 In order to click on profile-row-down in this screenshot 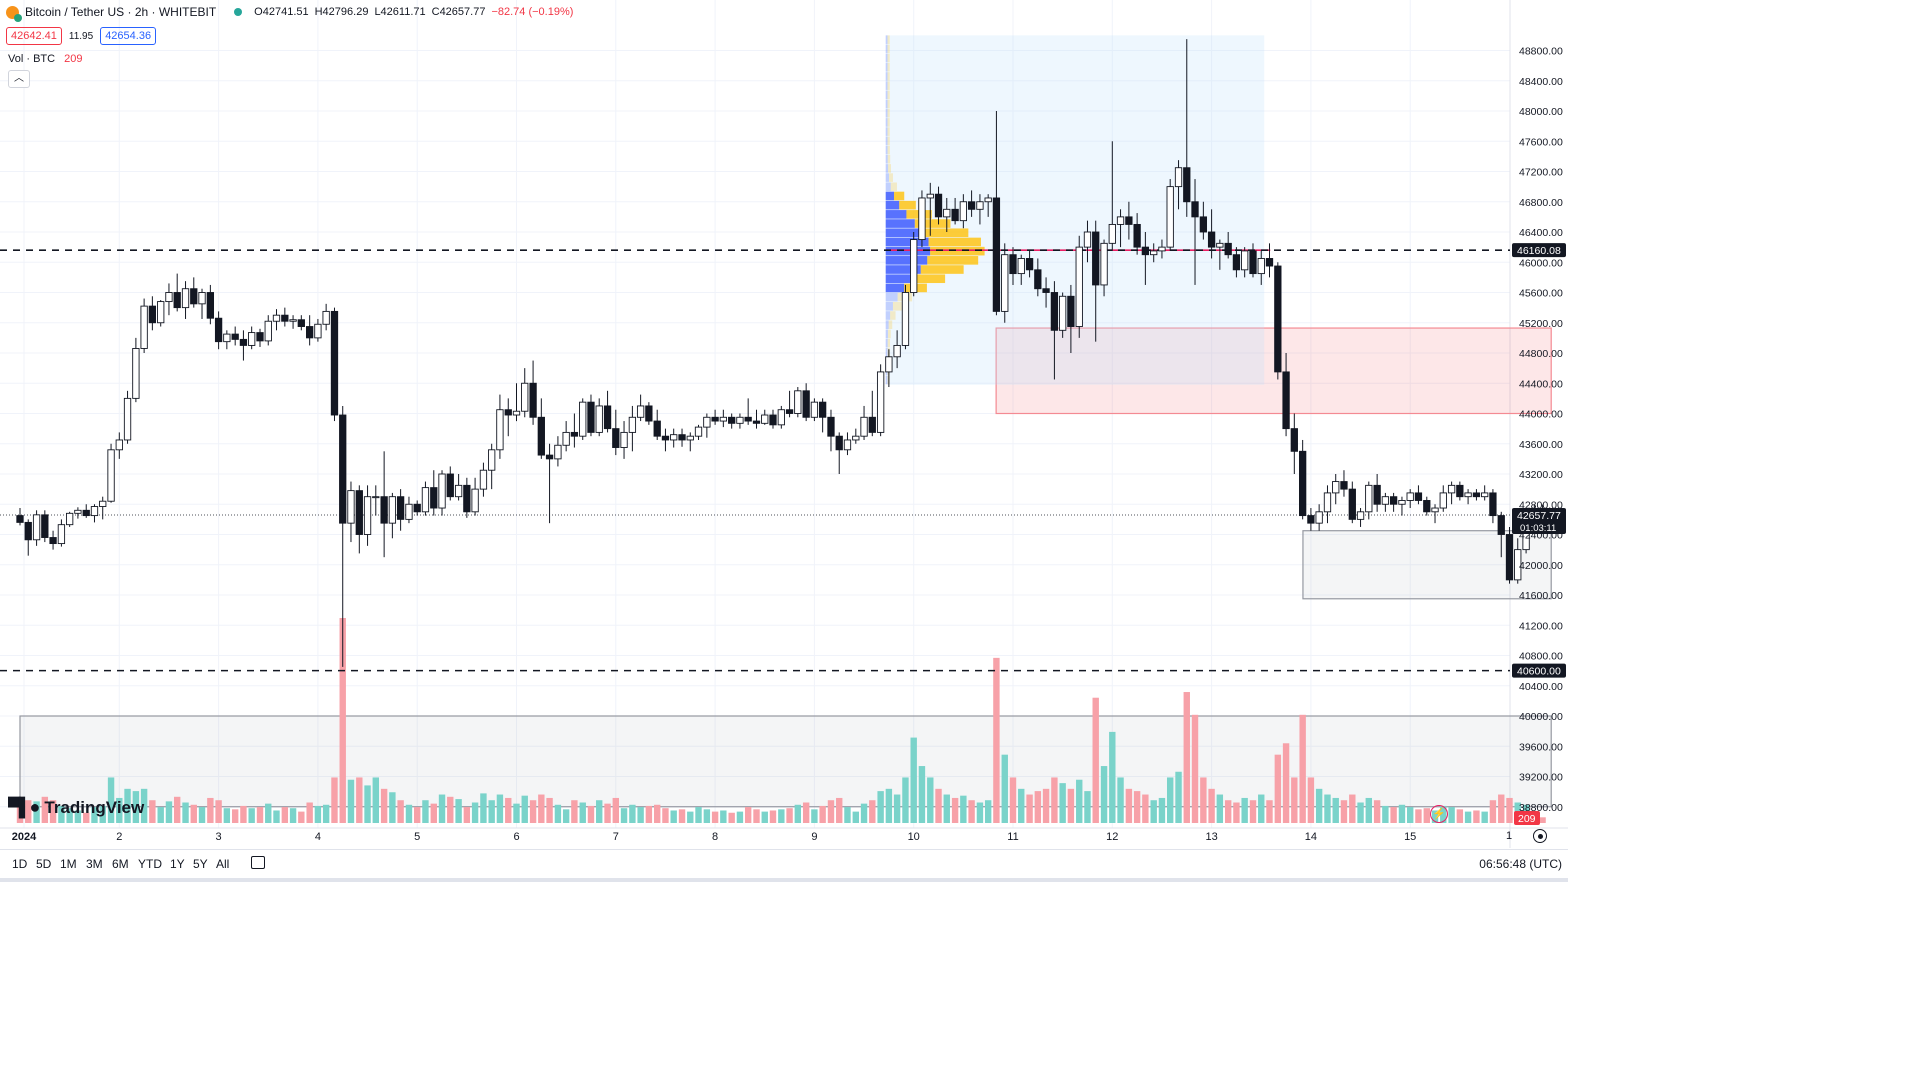, I will do `click(890, 168)`.